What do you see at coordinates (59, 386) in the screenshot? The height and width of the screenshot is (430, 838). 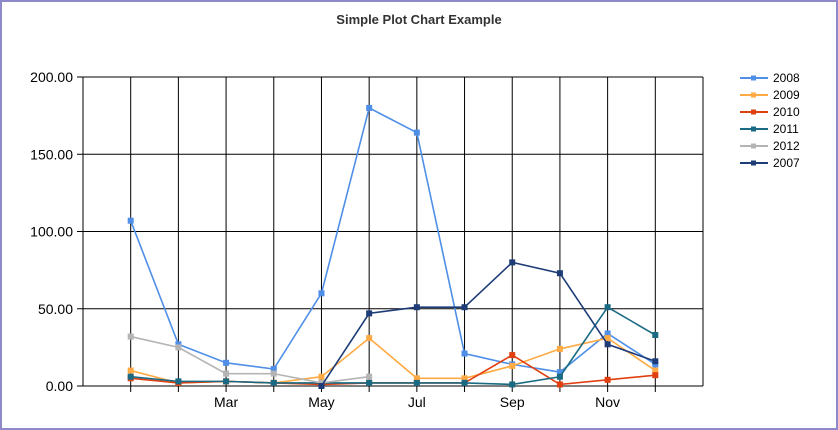 I see `y-tick-label: 0.00` at bounding box center [59, 386].